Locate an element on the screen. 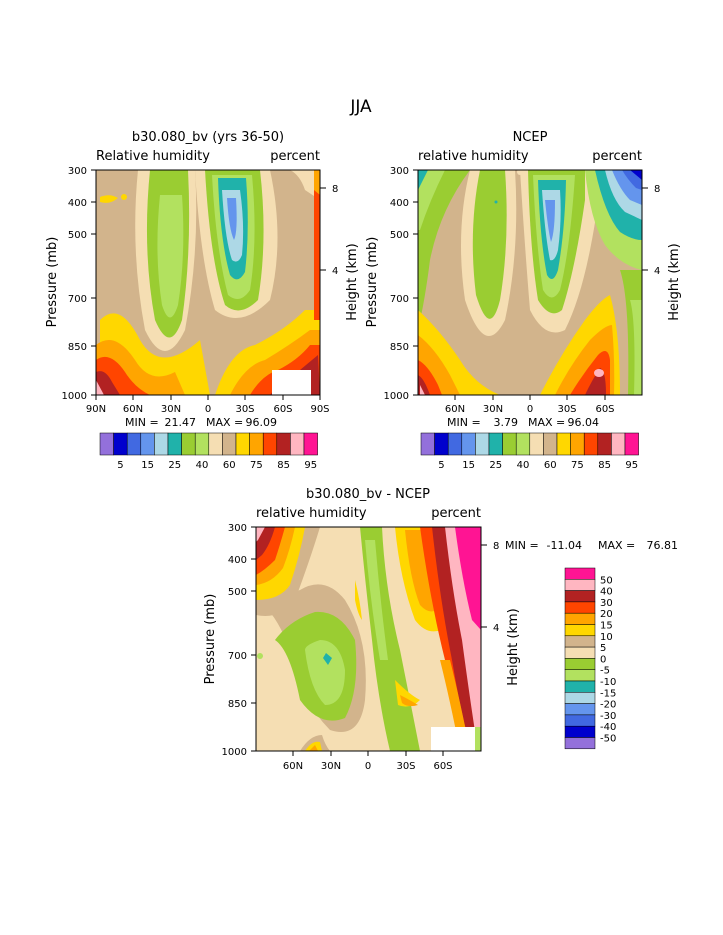 The height and width of the screenshot is (935, 723). contour-band-40-north is located at coordinates (260, 534).